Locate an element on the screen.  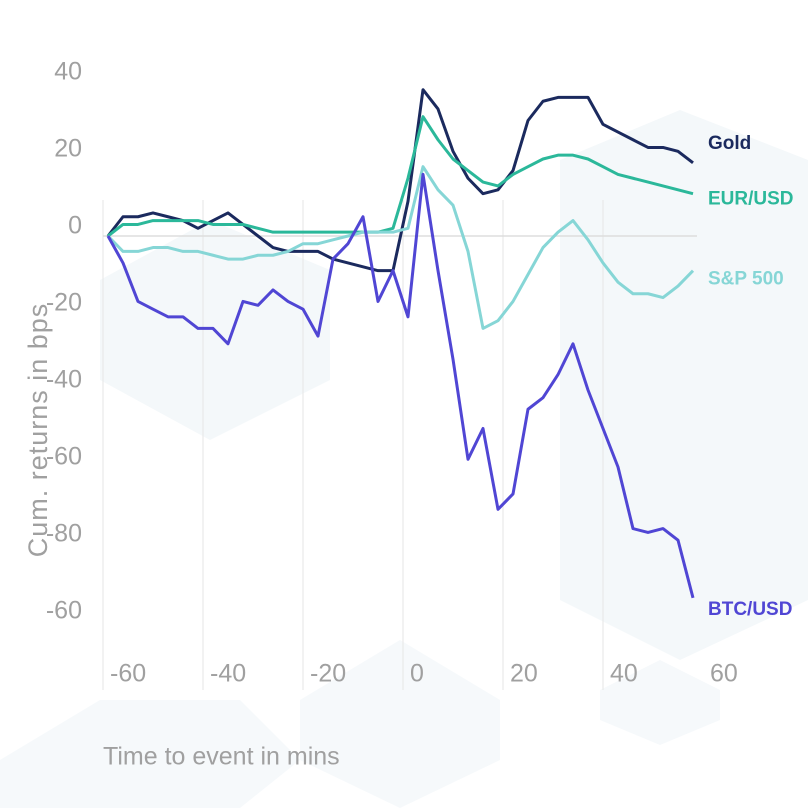
x-tick-label: -40 is located at coordinates (228, 674).